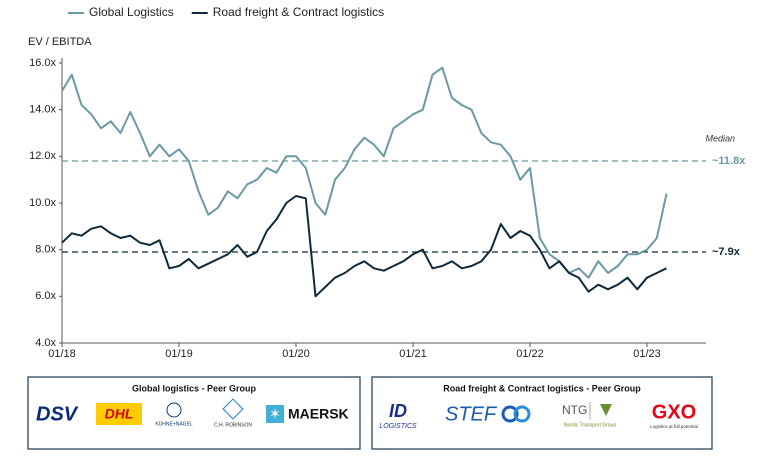 The width and height of the screenshot is (768, 462). Describe the element at coordinates (574, 410) in the screenshot. I see `logo-ntg: NTG` at that location.